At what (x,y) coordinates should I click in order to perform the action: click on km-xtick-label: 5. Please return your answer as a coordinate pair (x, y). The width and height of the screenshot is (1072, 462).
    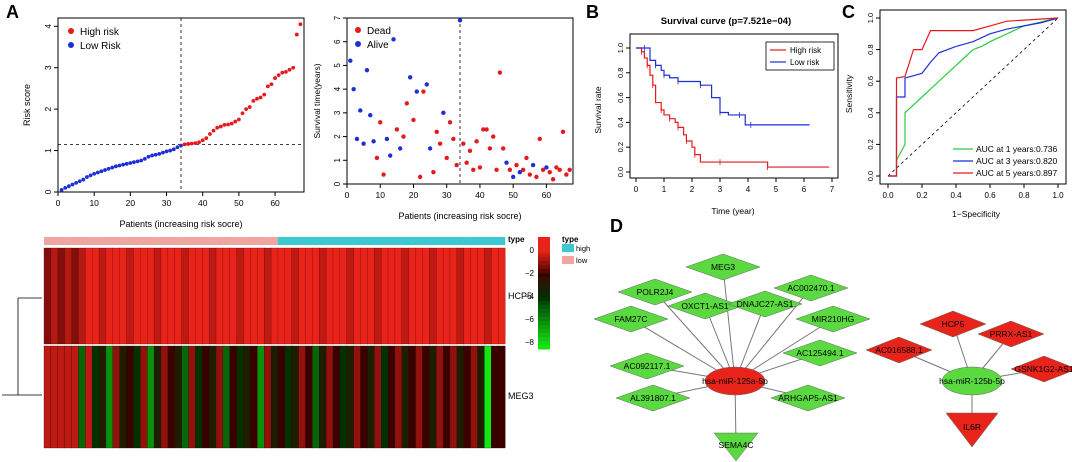
    Looking at the image, I should click on (776, 189).